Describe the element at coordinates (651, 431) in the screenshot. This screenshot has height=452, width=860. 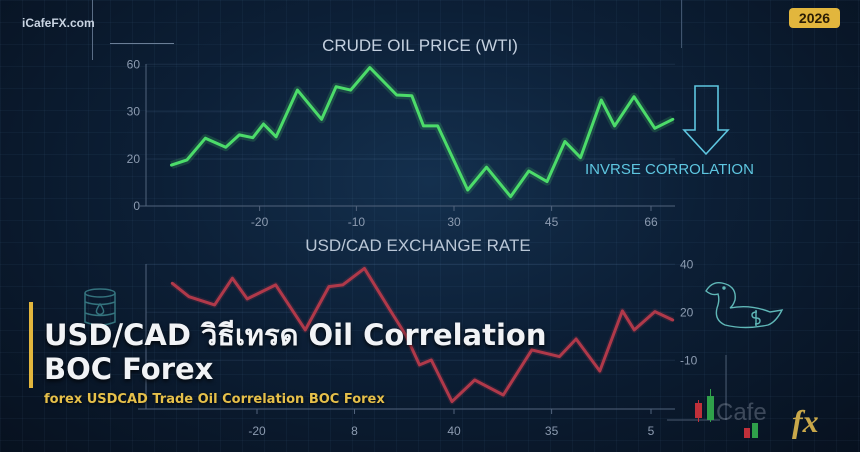
I see `x-tick-label: 5` at that location.